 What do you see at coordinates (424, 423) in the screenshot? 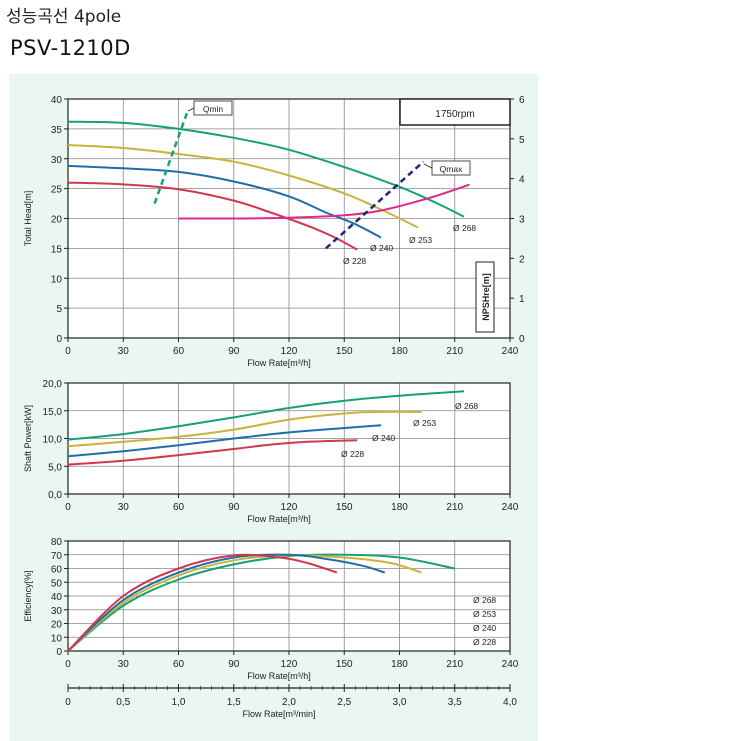
I see `power-curve-label: Ø 253` at bounding box center [424, 423].